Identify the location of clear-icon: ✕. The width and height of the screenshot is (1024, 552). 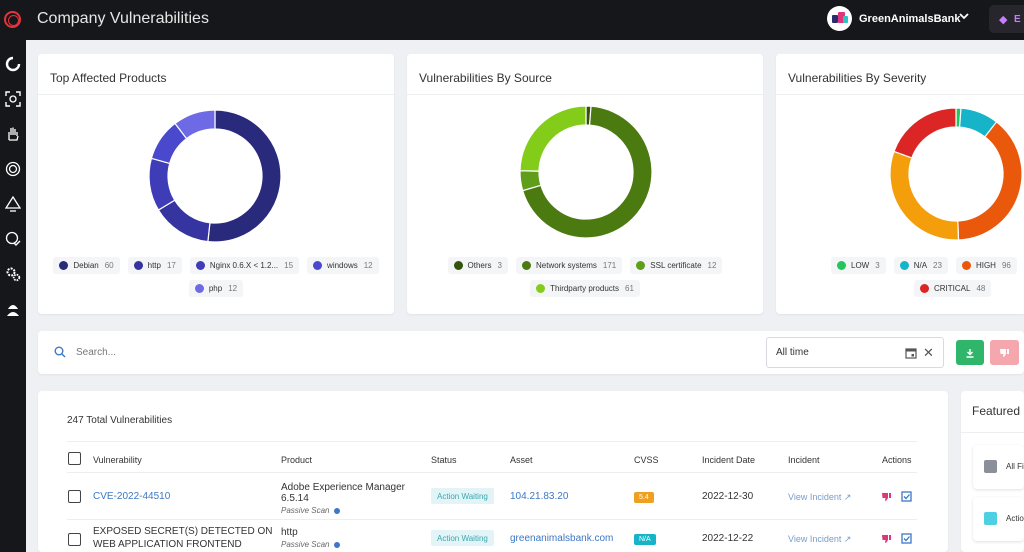
(928, 352).